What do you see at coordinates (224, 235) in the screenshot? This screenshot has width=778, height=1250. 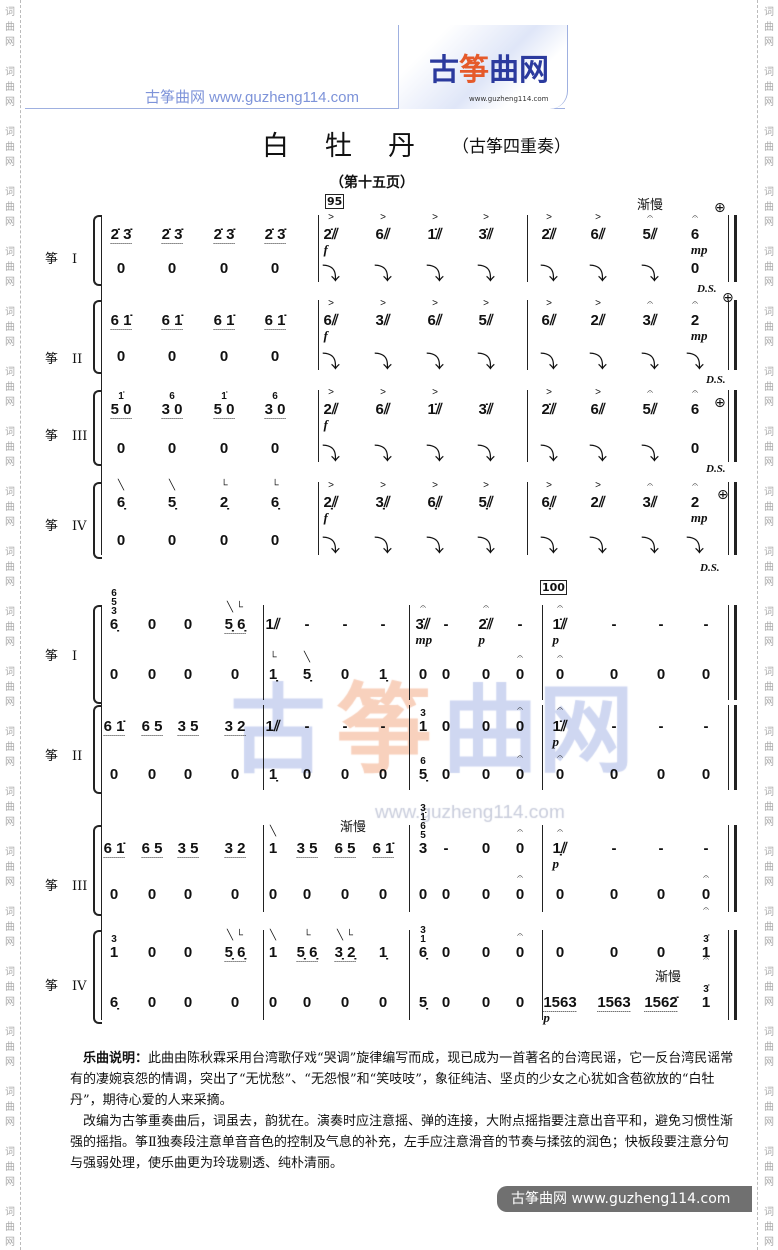 I see `note: 2̇ 3̇` at bounding box center [224, 235].